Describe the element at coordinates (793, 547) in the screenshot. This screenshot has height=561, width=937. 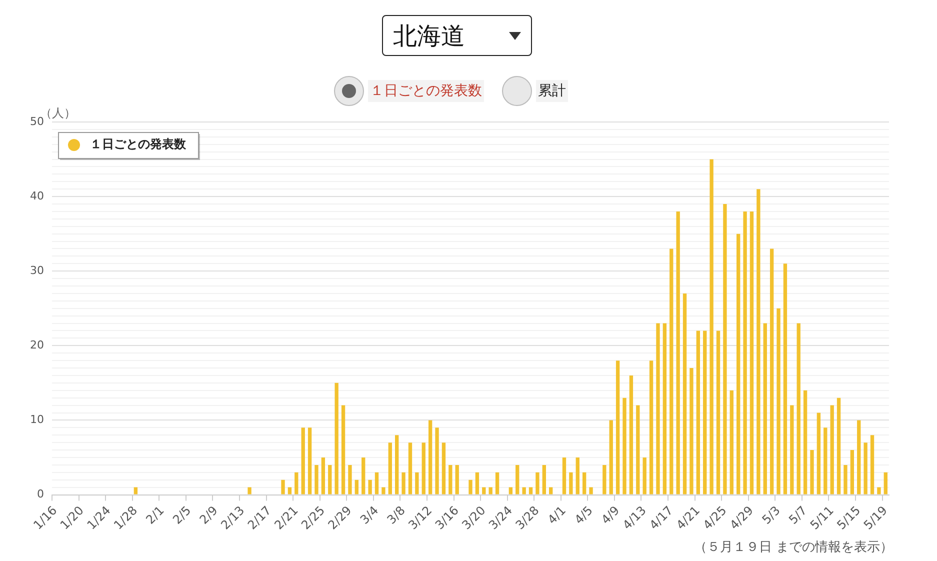
I see `text: （５月１９日 までの情報を表示）` at that location.